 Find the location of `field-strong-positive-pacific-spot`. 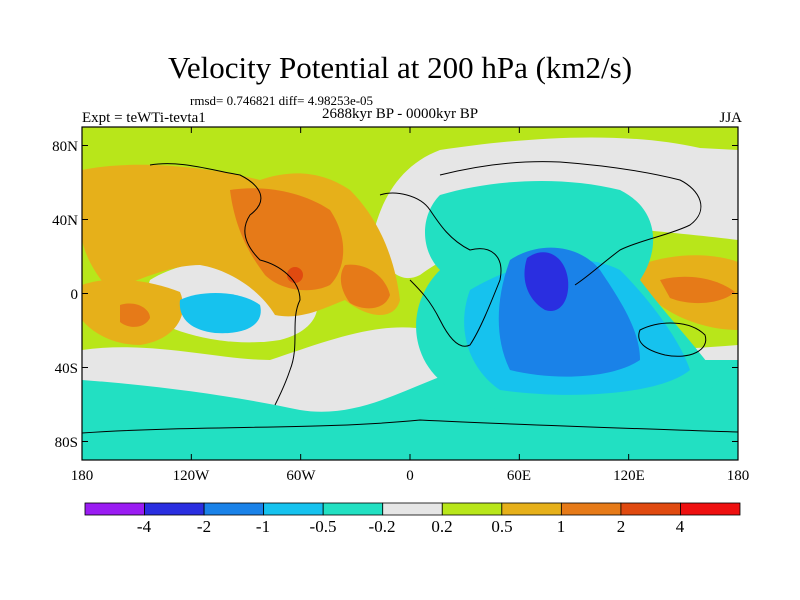

field-strong-positive-pacific-spot is located at coordinates (135, 315).